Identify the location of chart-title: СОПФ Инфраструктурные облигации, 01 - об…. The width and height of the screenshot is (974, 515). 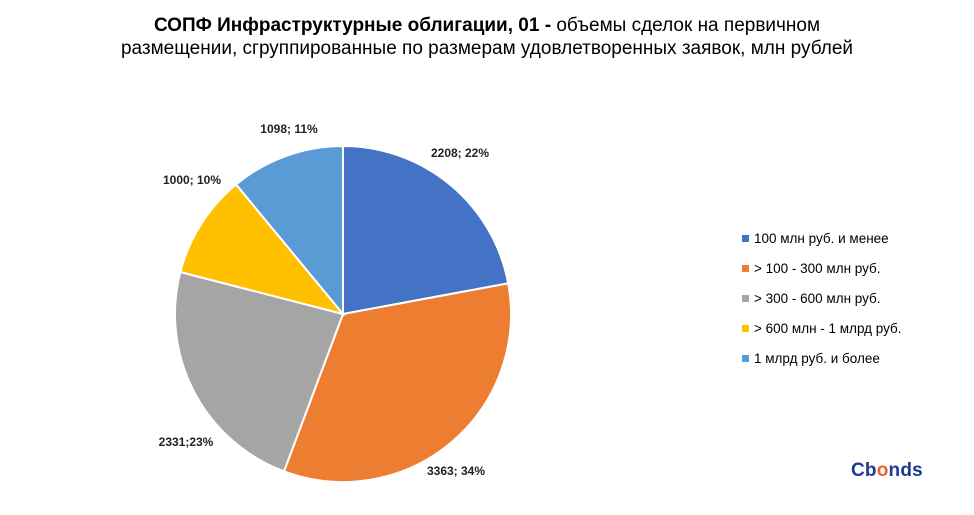
(487, 37).